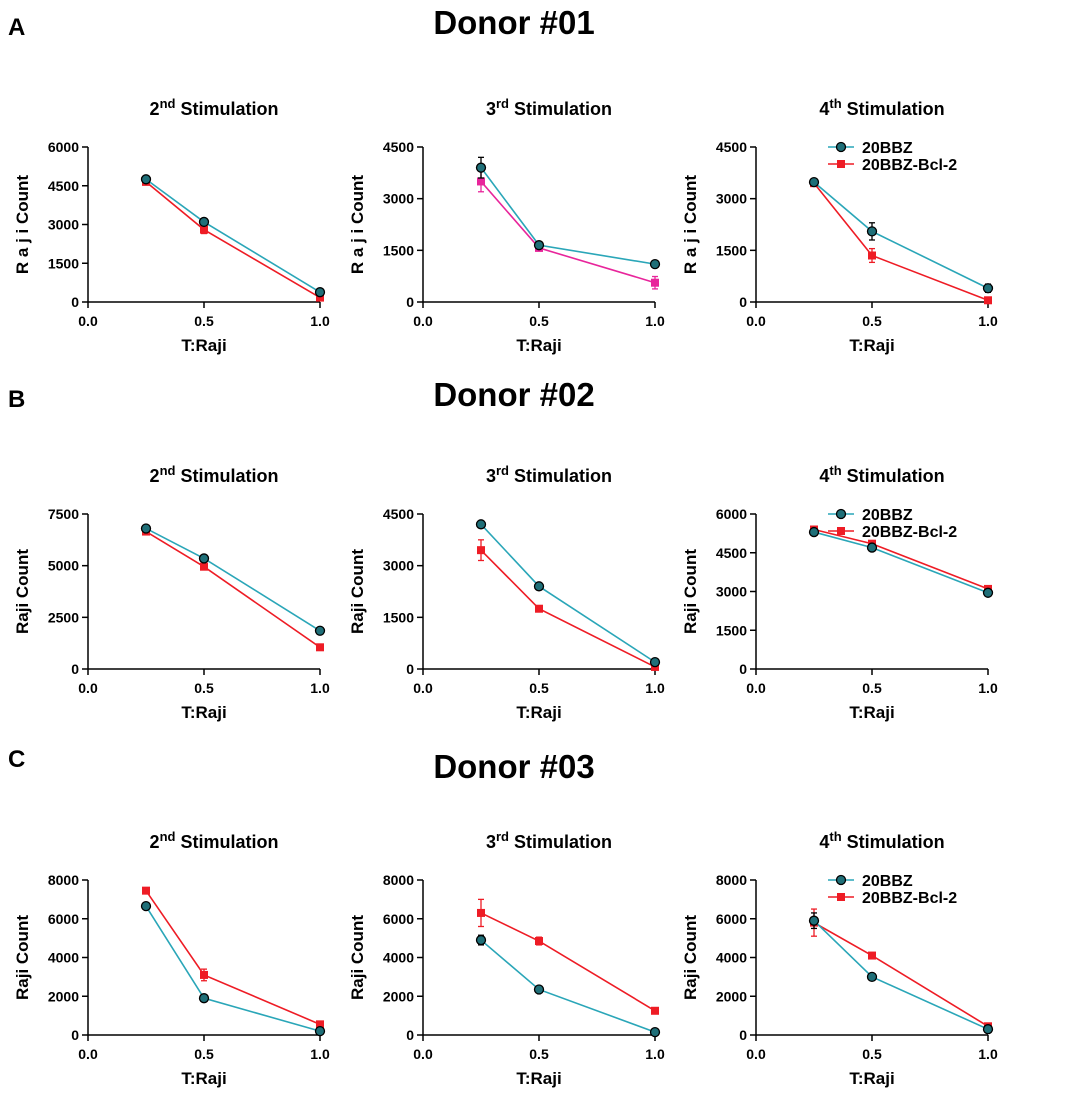  I want to click on legend-label: 20BBZ, so click(887, 148).